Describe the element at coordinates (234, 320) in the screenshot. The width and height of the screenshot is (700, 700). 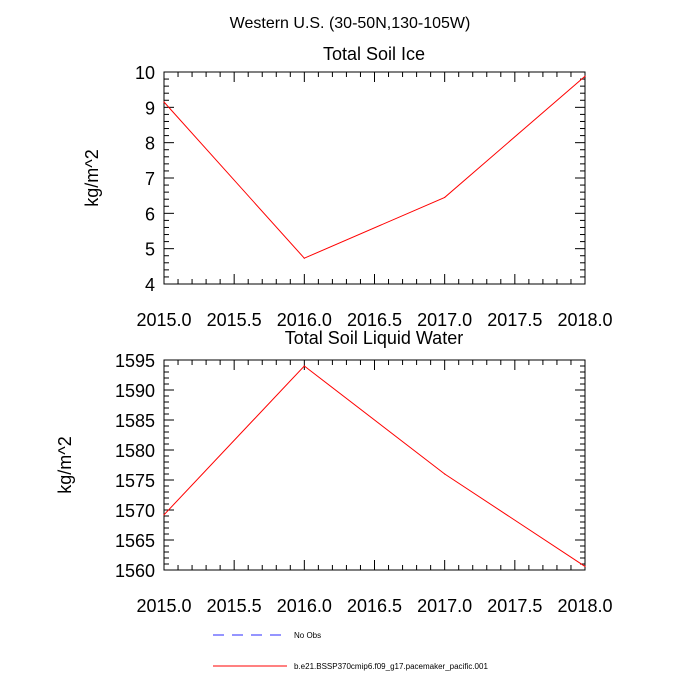
I see `soil-ice-x-tick-label: 2015.5` at that location.